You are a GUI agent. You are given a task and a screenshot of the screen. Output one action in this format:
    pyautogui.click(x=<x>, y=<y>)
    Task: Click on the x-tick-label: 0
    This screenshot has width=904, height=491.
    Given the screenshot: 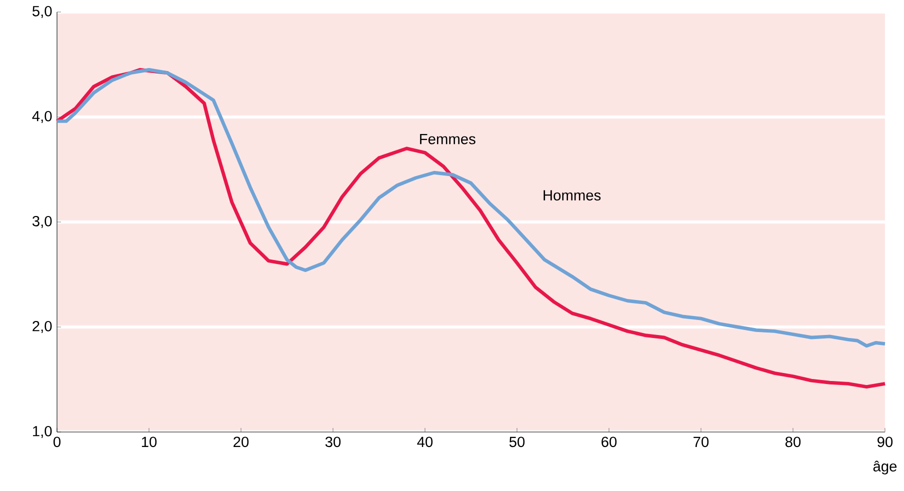 What is the action you would take?
    pyautogui.click(x=56, y=442)
    